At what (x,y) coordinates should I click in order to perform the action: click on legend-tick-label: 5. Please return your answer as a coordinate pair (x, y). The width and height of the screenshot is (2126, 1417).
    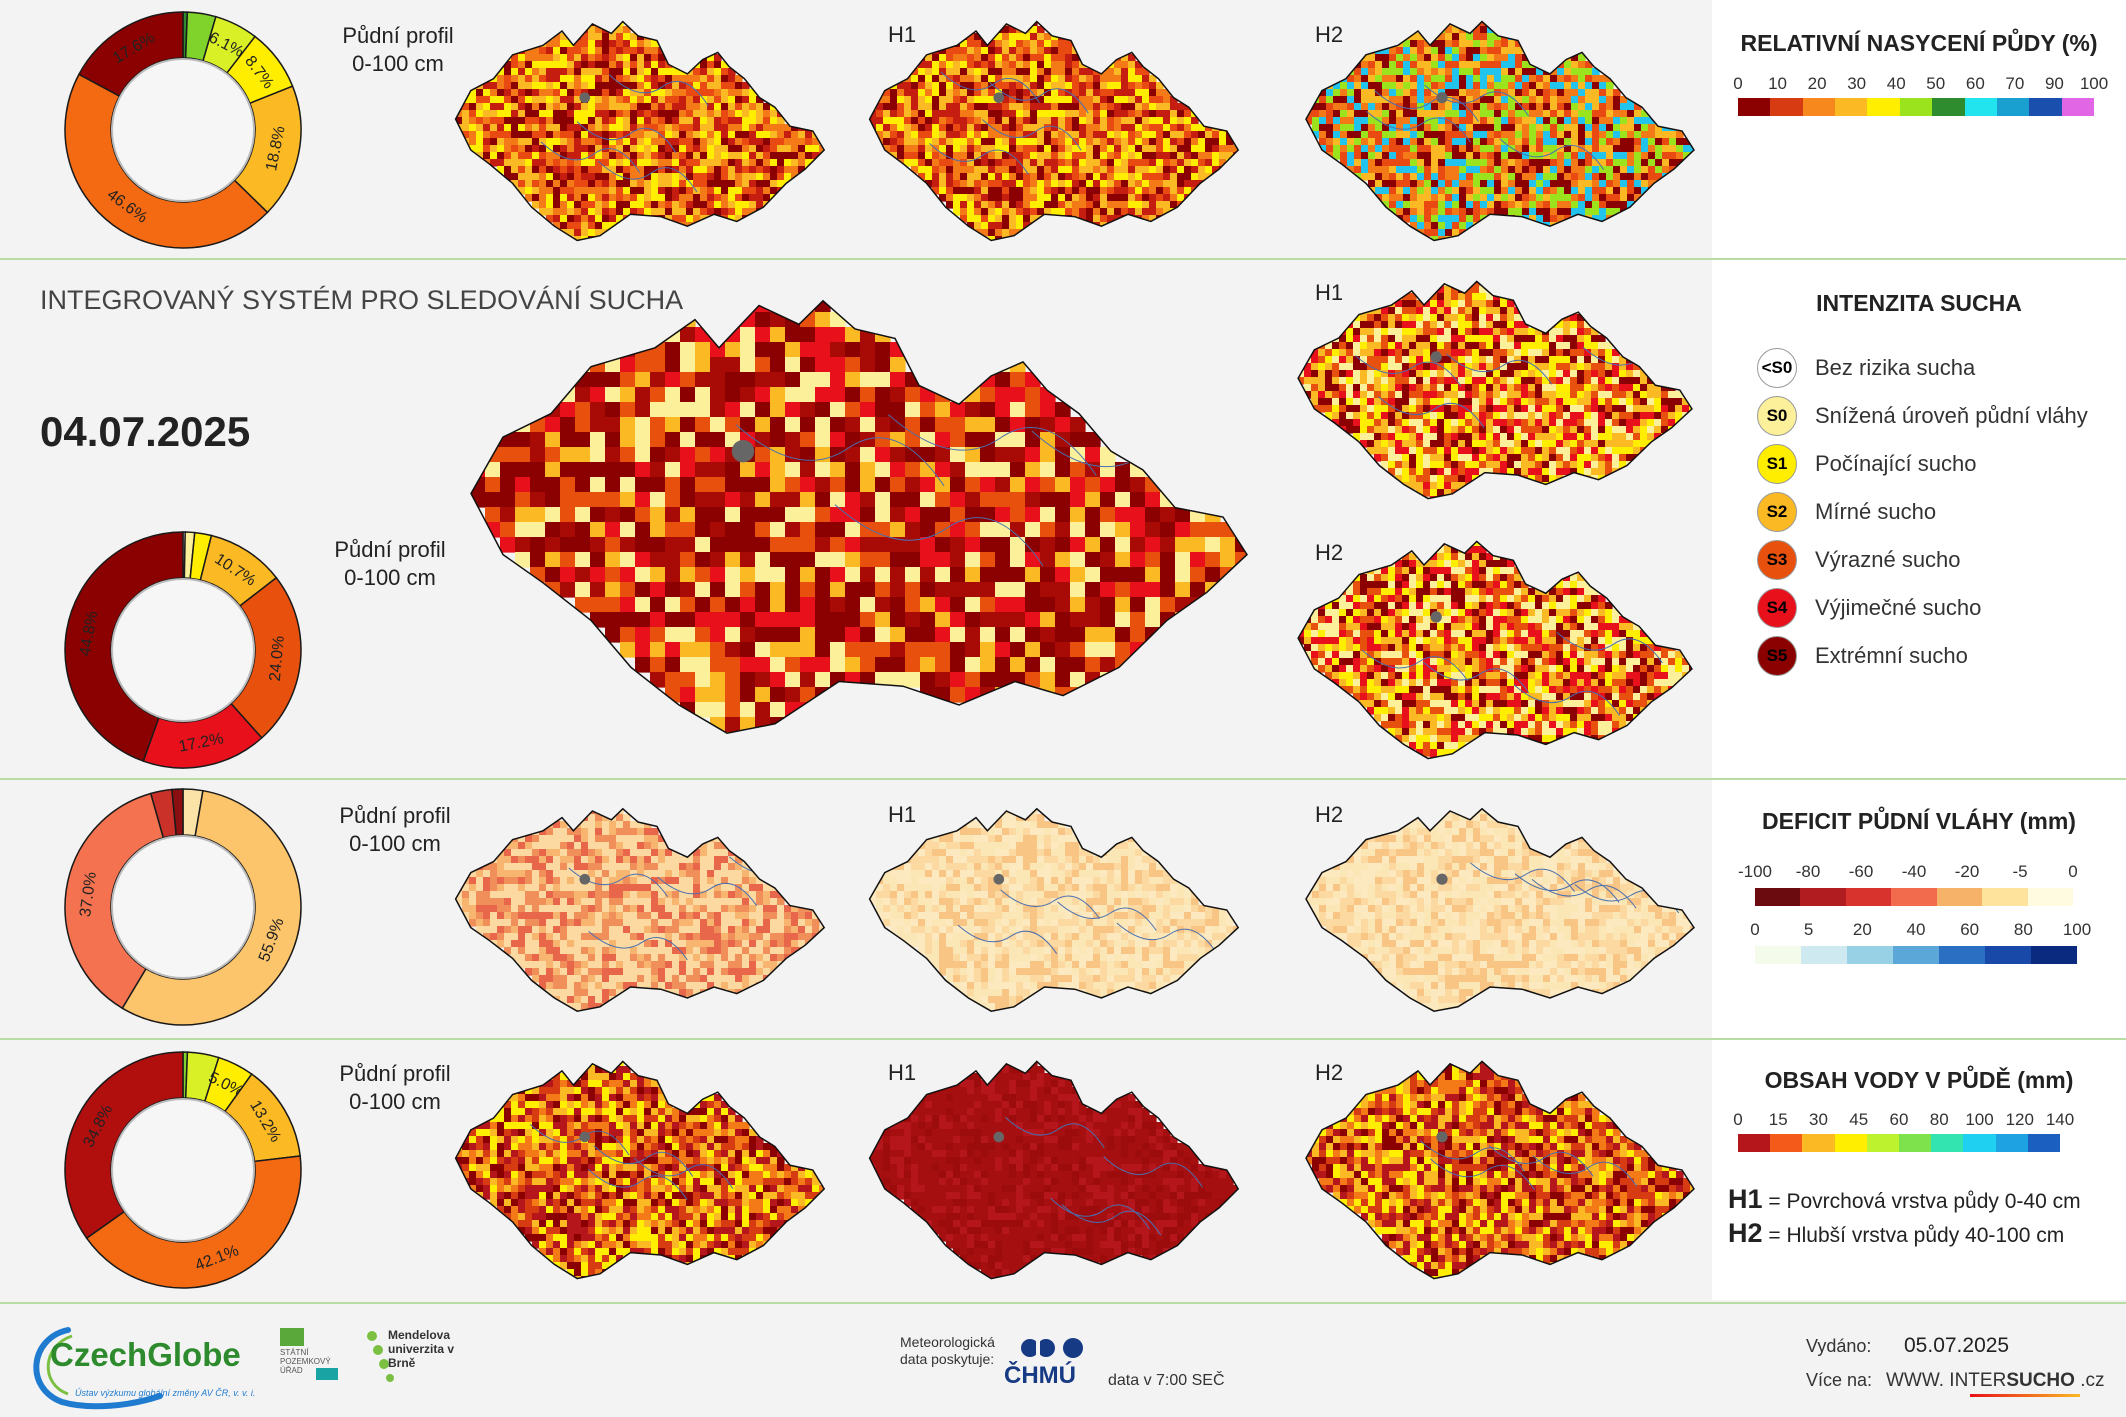
    Looking at the image, I should click on (1808, 929).